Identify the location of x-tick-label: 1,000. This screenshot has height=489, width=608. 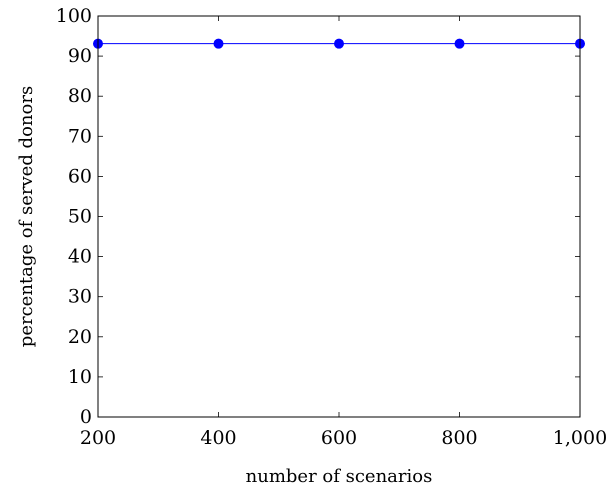
(580, 438).